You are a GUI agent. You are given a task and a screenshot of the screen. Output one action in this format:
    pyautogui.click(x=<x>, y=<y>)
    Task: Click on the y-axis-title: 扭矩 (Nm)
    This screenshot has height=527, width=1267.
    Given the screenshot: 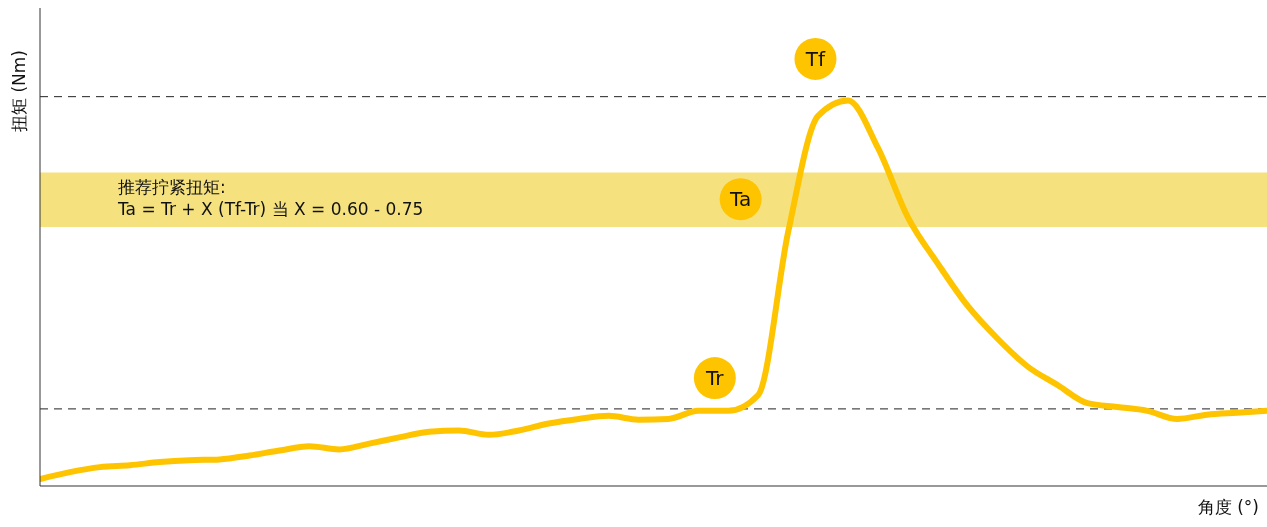 What is the action you would take?
    pyautogui.click(x=19, y=91)
    